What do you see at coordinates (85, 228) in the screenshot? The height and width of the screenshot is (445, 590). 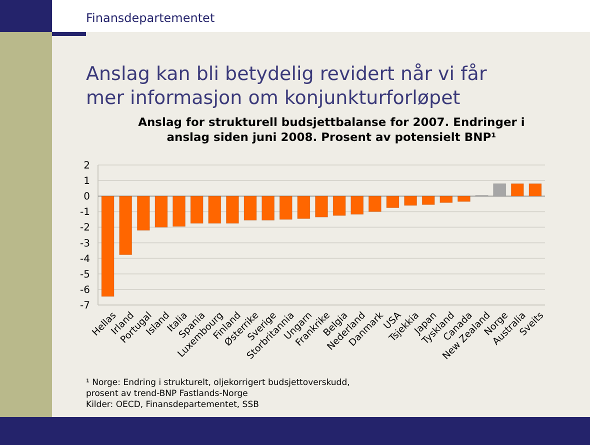 I see `y-tick-label: -2` at bounding box center [85, 228].